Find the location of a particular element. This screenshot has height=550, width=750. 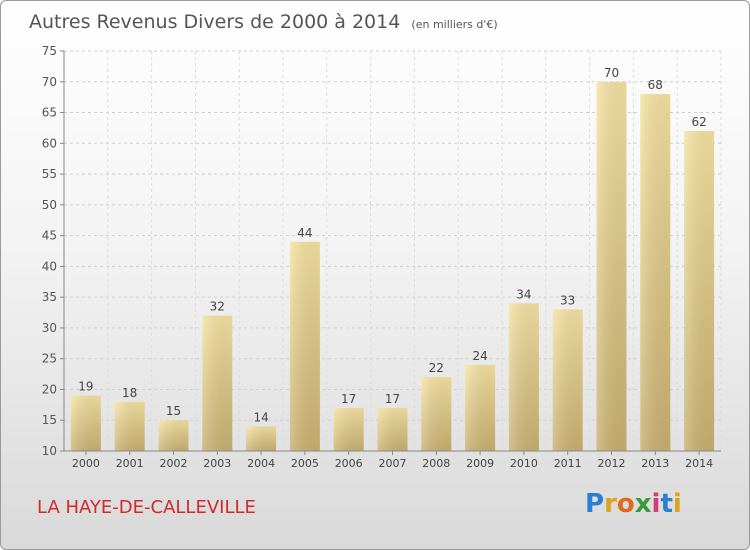

x-tick-label: 2012 is located at coordinates (612, 463).